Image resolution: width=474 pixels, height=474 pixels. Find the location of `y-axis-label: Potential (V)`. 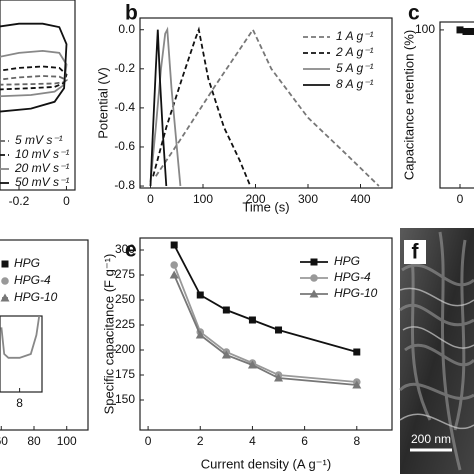

y-axis-label: Potential (V) is located at coordinates (102, 103).